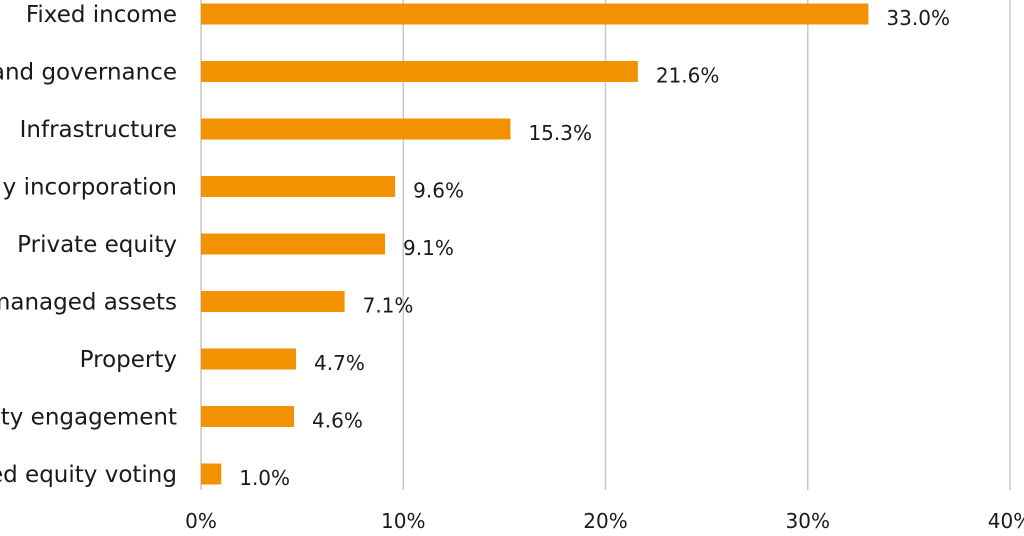 The image size is (1024, 536). What do you see at coordinates (1006, 521) in the screenshot?
I see `x-tick-label: 40%` at bounding box center [1006, 521].